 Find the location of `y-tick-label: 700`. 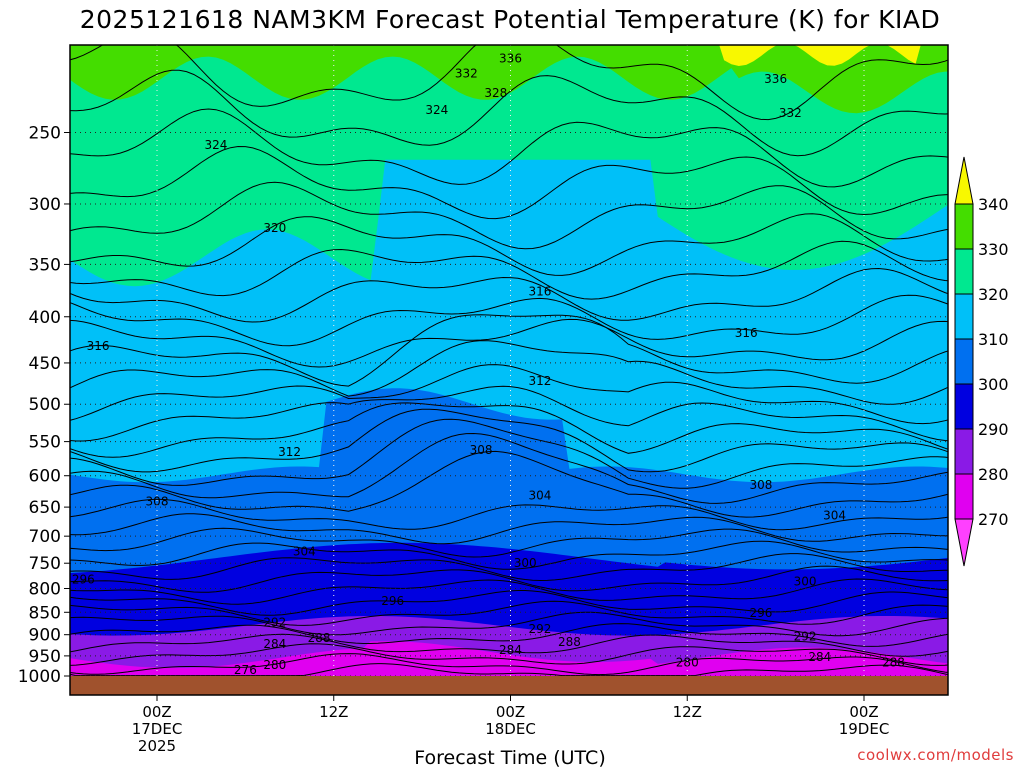

y-tick-label: 700 is located at coordinates (45, 537).